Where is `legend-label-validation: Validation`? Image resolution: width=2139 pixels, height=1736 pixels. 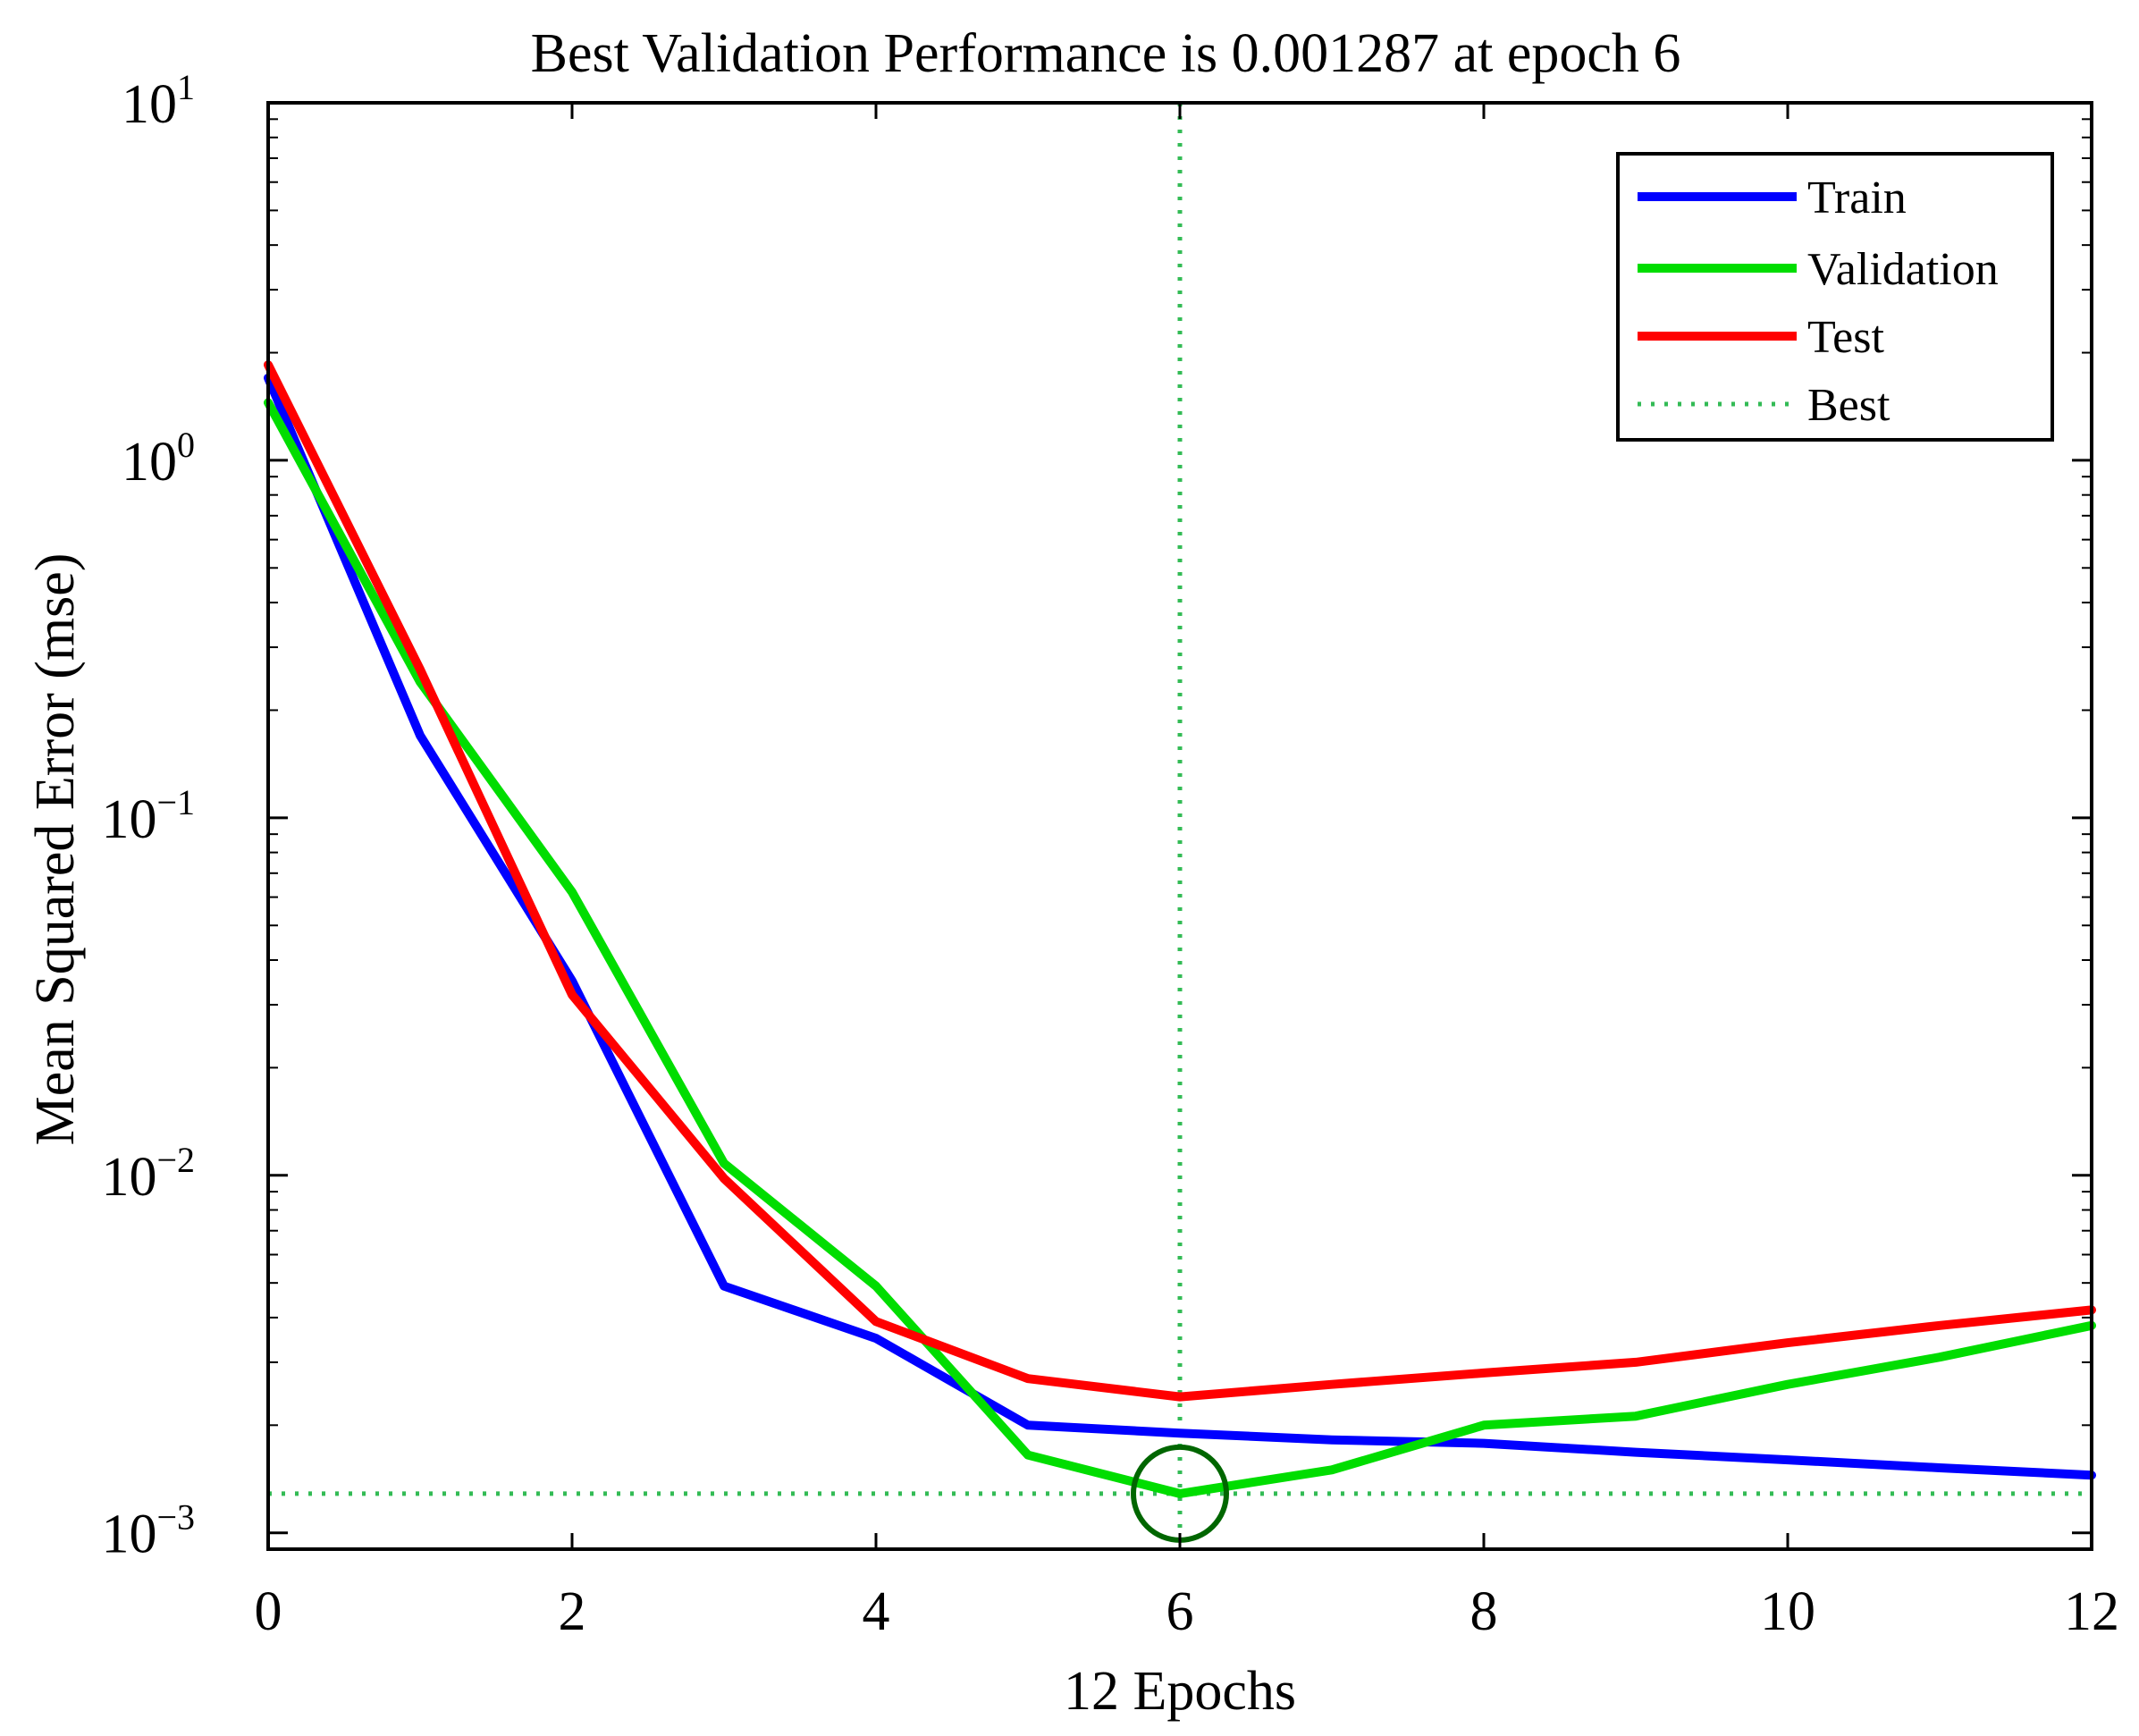
legend-label-validation: Validation is located at coordinates (1903, 269).